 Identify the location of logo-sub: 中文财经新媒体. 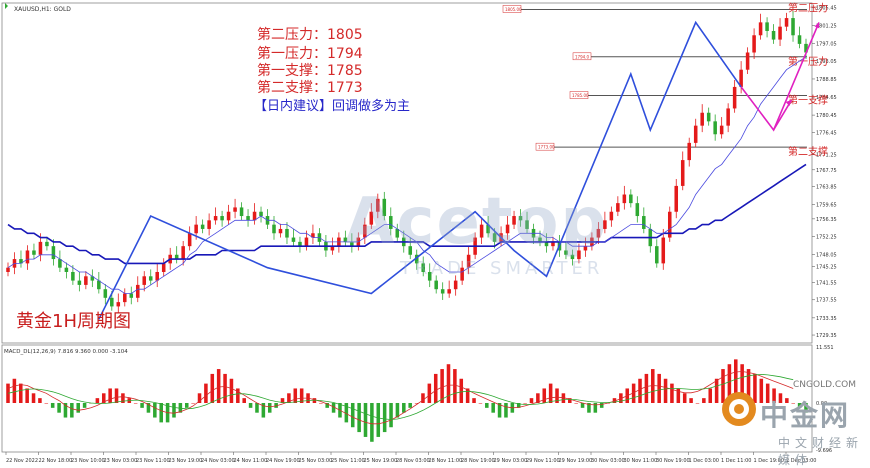
(821, 451).